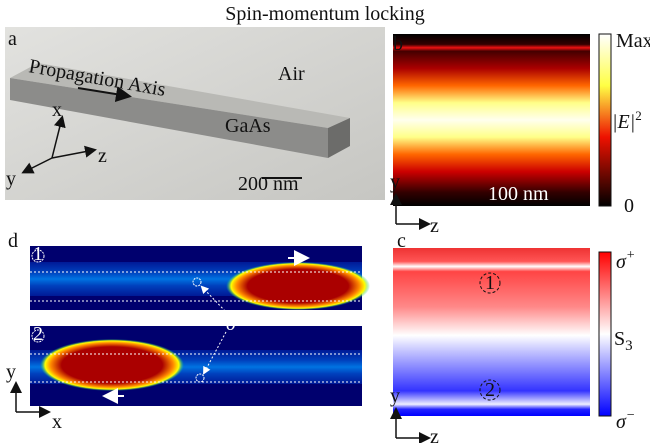  Describe the element at coordinates (619, 339) in the screenshot. I see `quantity: S` at that location.